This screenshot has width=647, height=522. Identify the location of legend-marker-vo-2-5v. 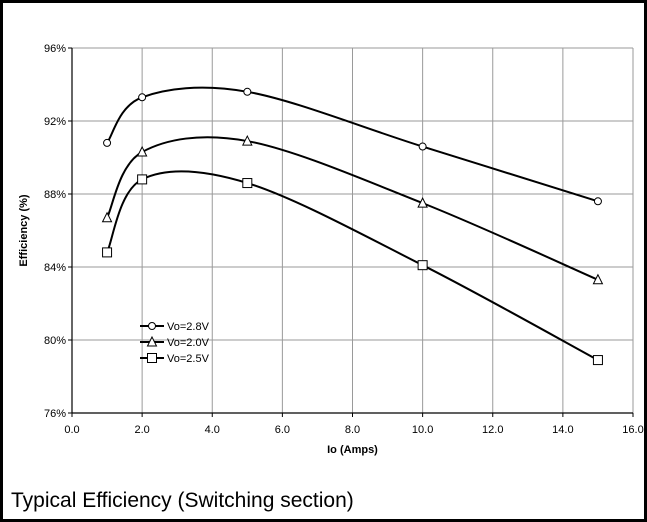
(152, 358).